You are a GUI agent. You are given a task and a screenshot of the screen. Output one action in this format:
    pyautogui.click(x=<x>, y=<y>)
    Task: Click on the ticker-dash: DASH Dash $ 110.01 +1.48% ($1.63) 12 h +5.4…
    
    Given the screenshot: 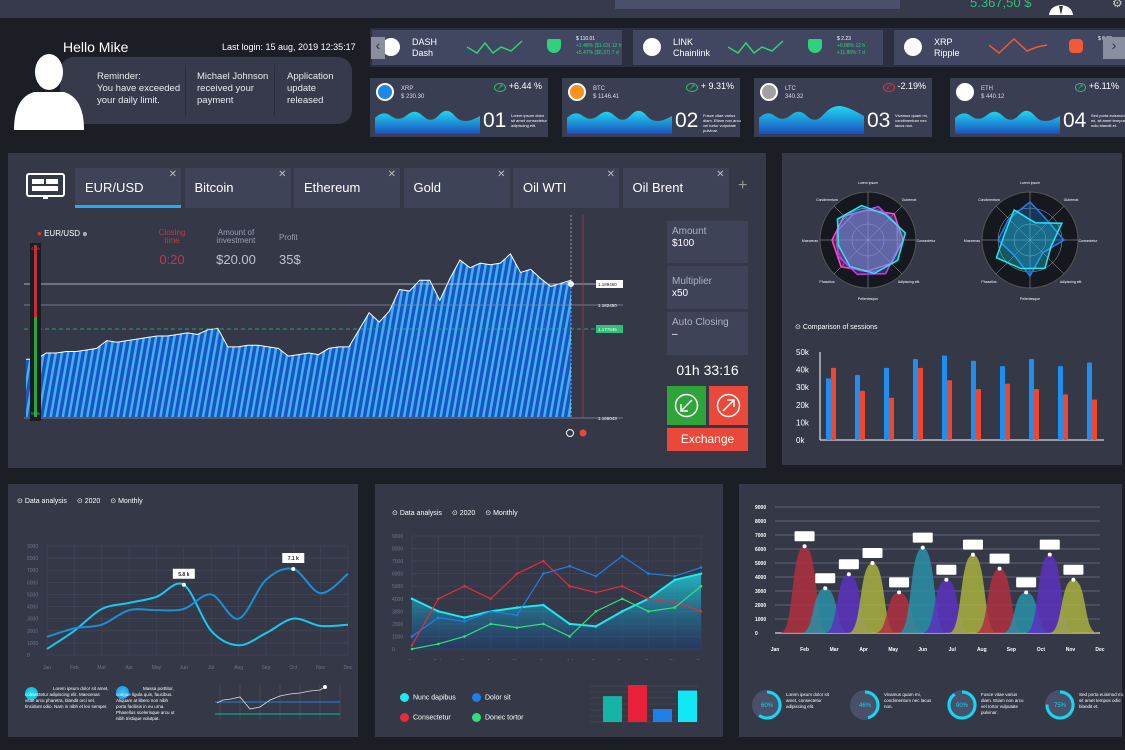 What is the action you would take?
    pyautogui.click(x=497, y=47)
    